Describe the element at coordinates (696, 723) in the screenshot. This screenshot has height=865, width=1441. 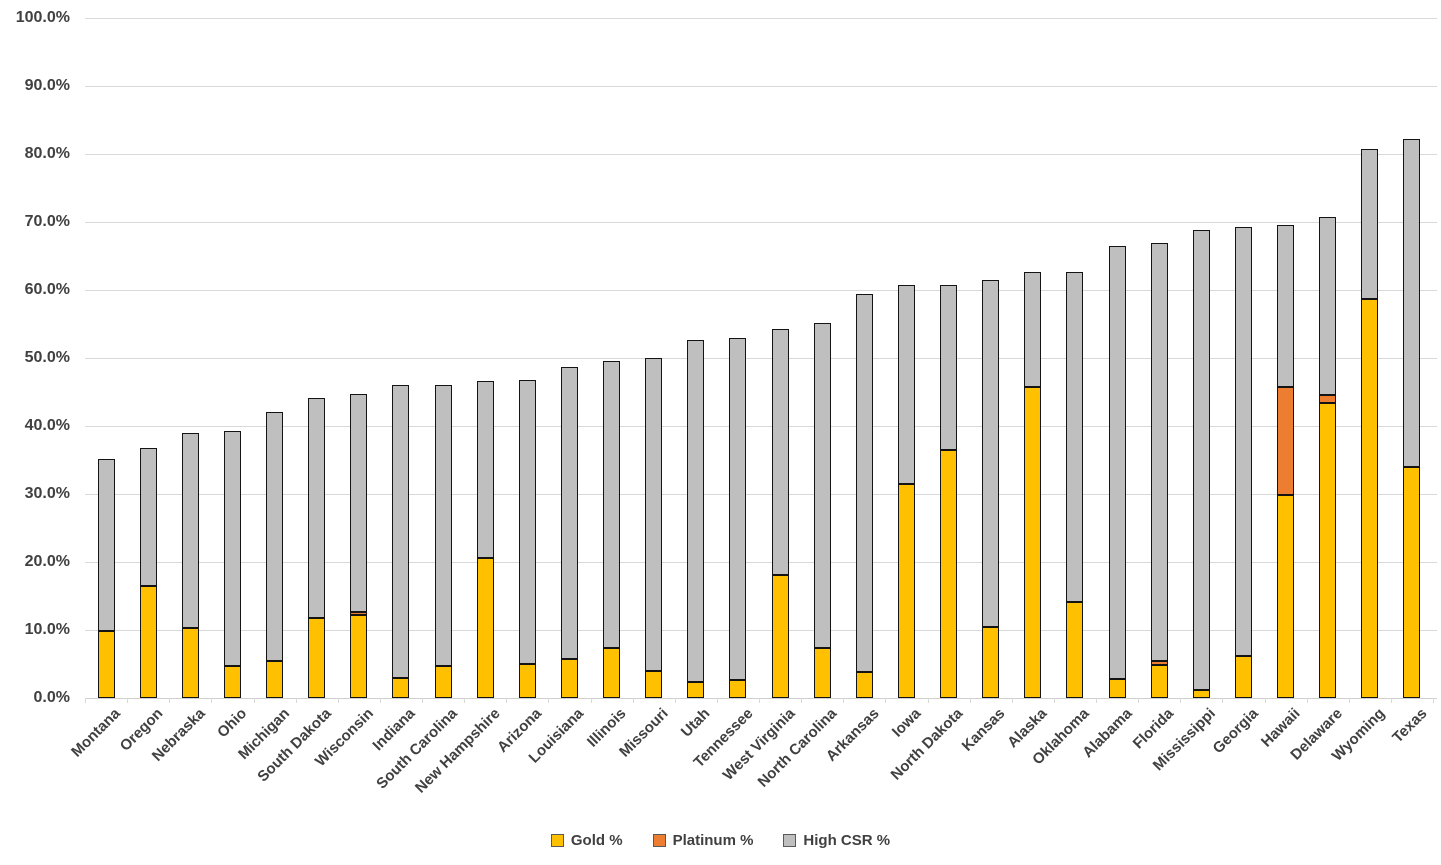
I see `x-axis-label: Utah` at that location.